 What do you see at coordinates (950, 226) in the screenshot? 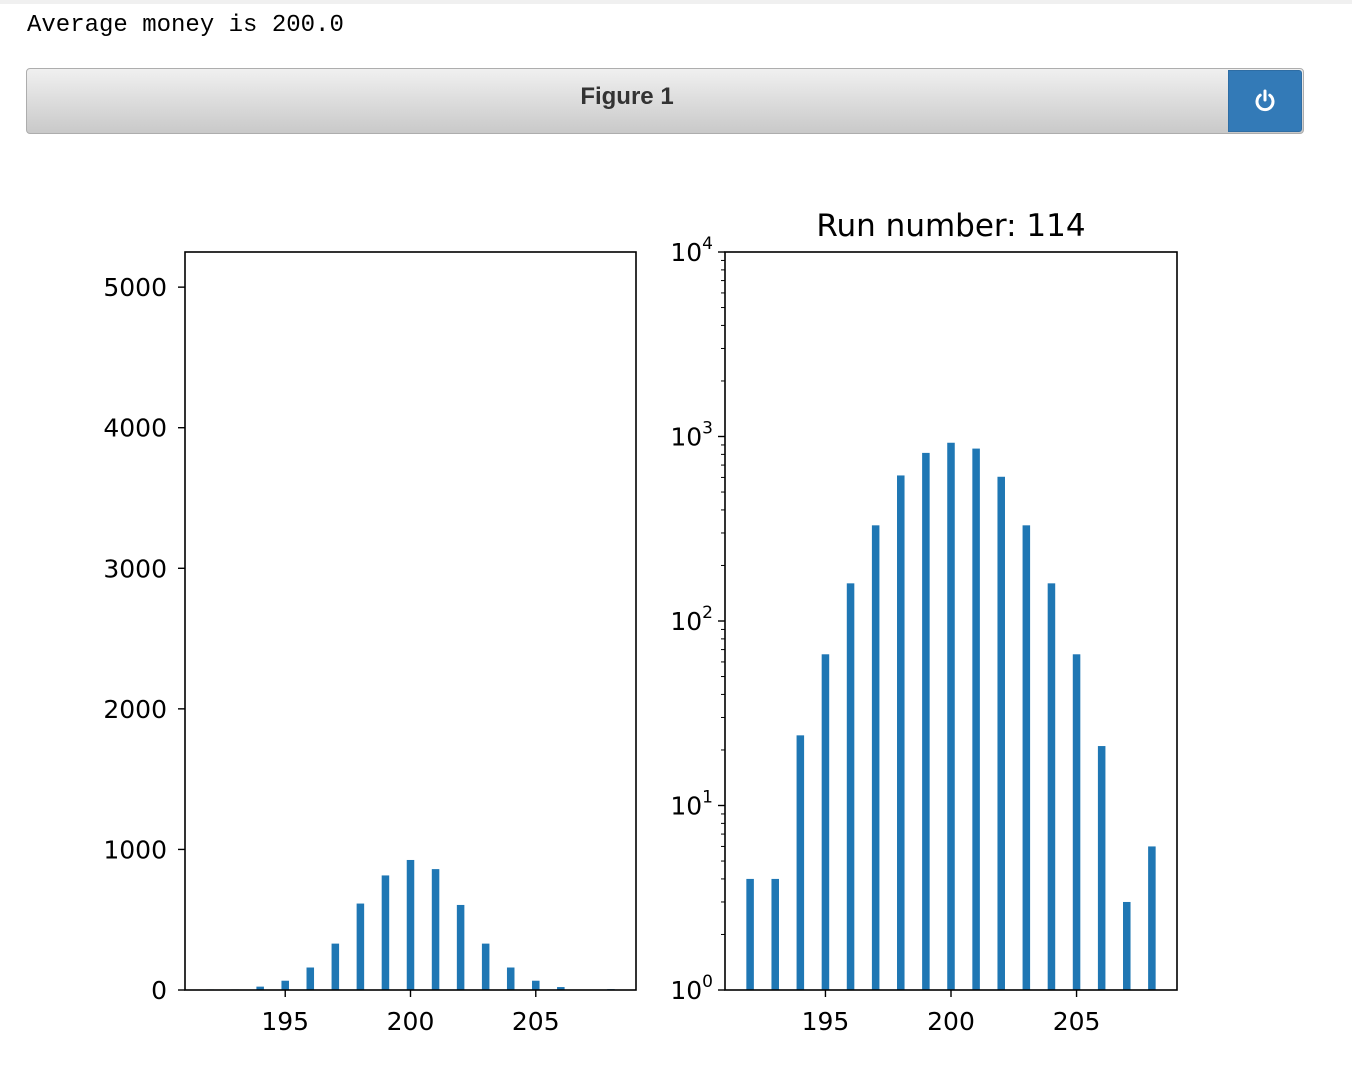
I see `chart-title: Run number: 114` at bounding box center [950, 226].